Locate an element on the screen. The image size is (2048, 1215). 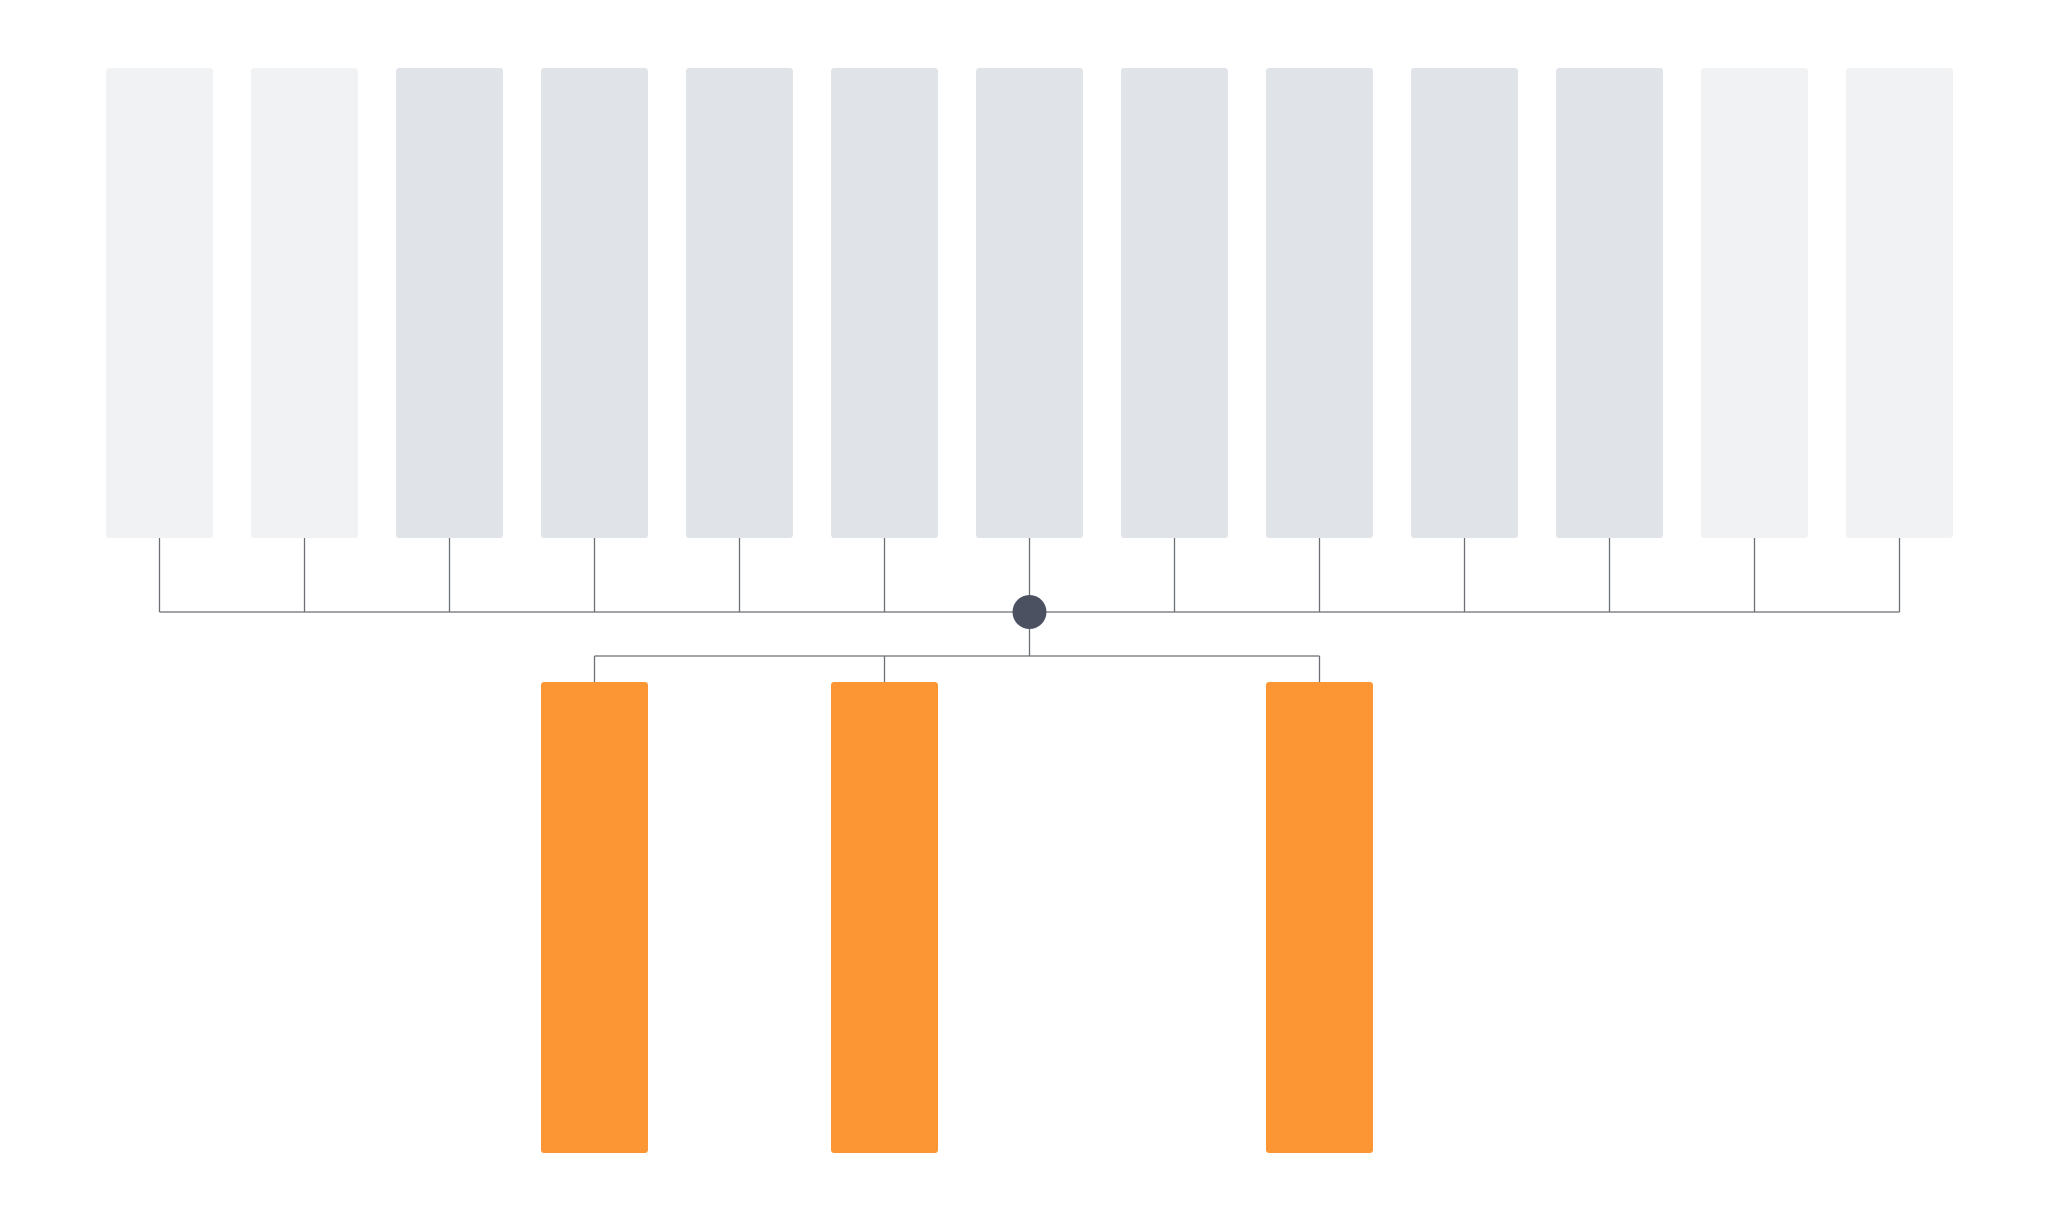
hub-node is located at coordinates (1029, 612).